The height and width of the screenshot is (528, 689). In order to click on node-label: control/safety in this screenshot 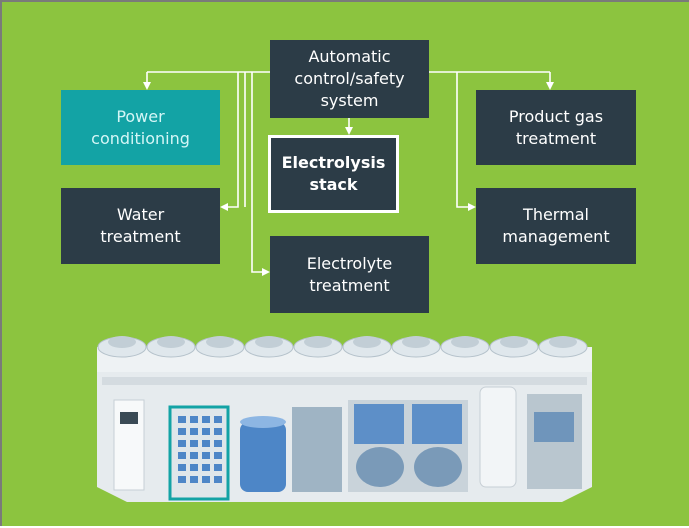, I will do `click(349, 78)`.